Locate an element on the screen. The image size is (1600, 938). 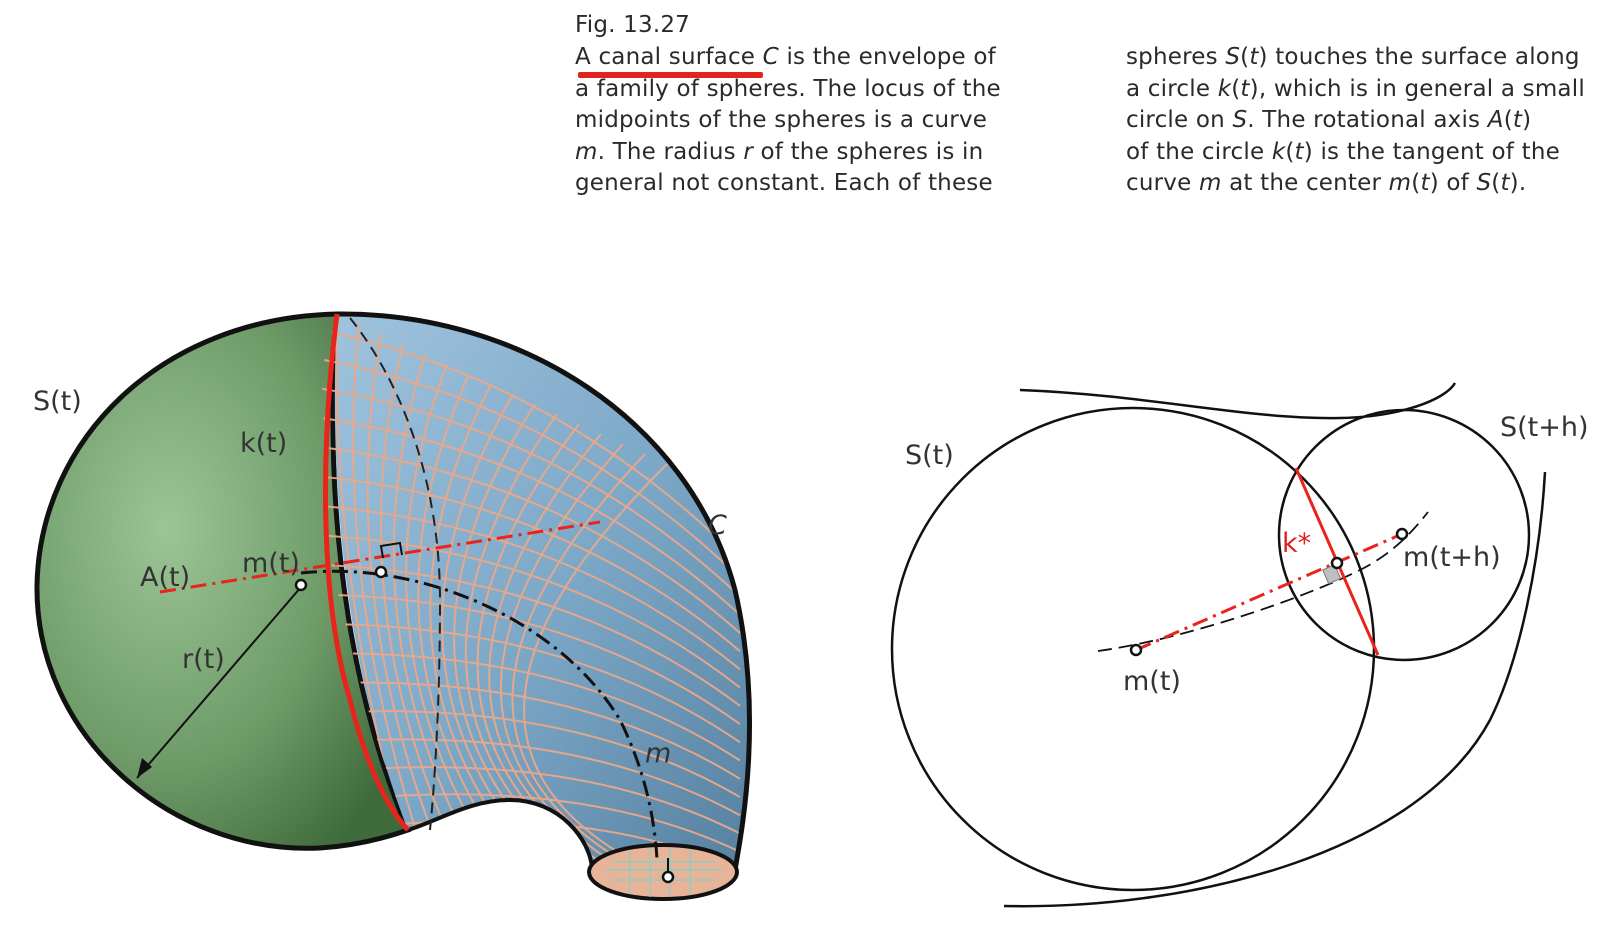
axis-at is located at coordinates (380, 557).